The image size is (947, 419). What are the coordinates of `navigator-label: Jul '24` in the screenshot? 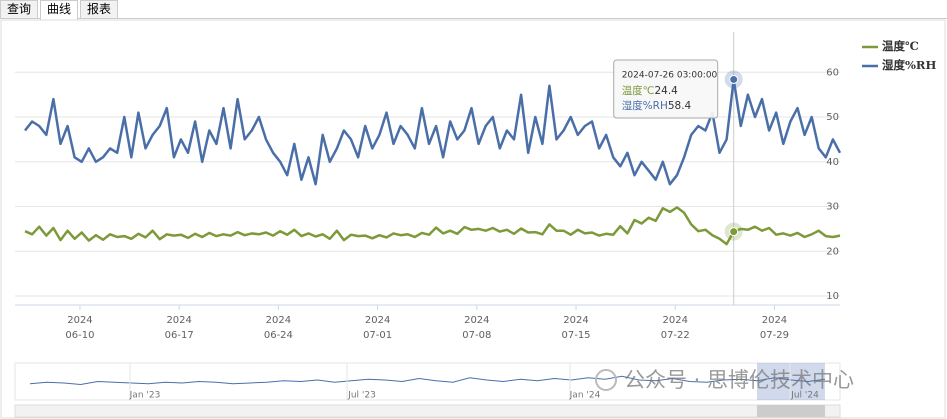 It's located at (804, 396).